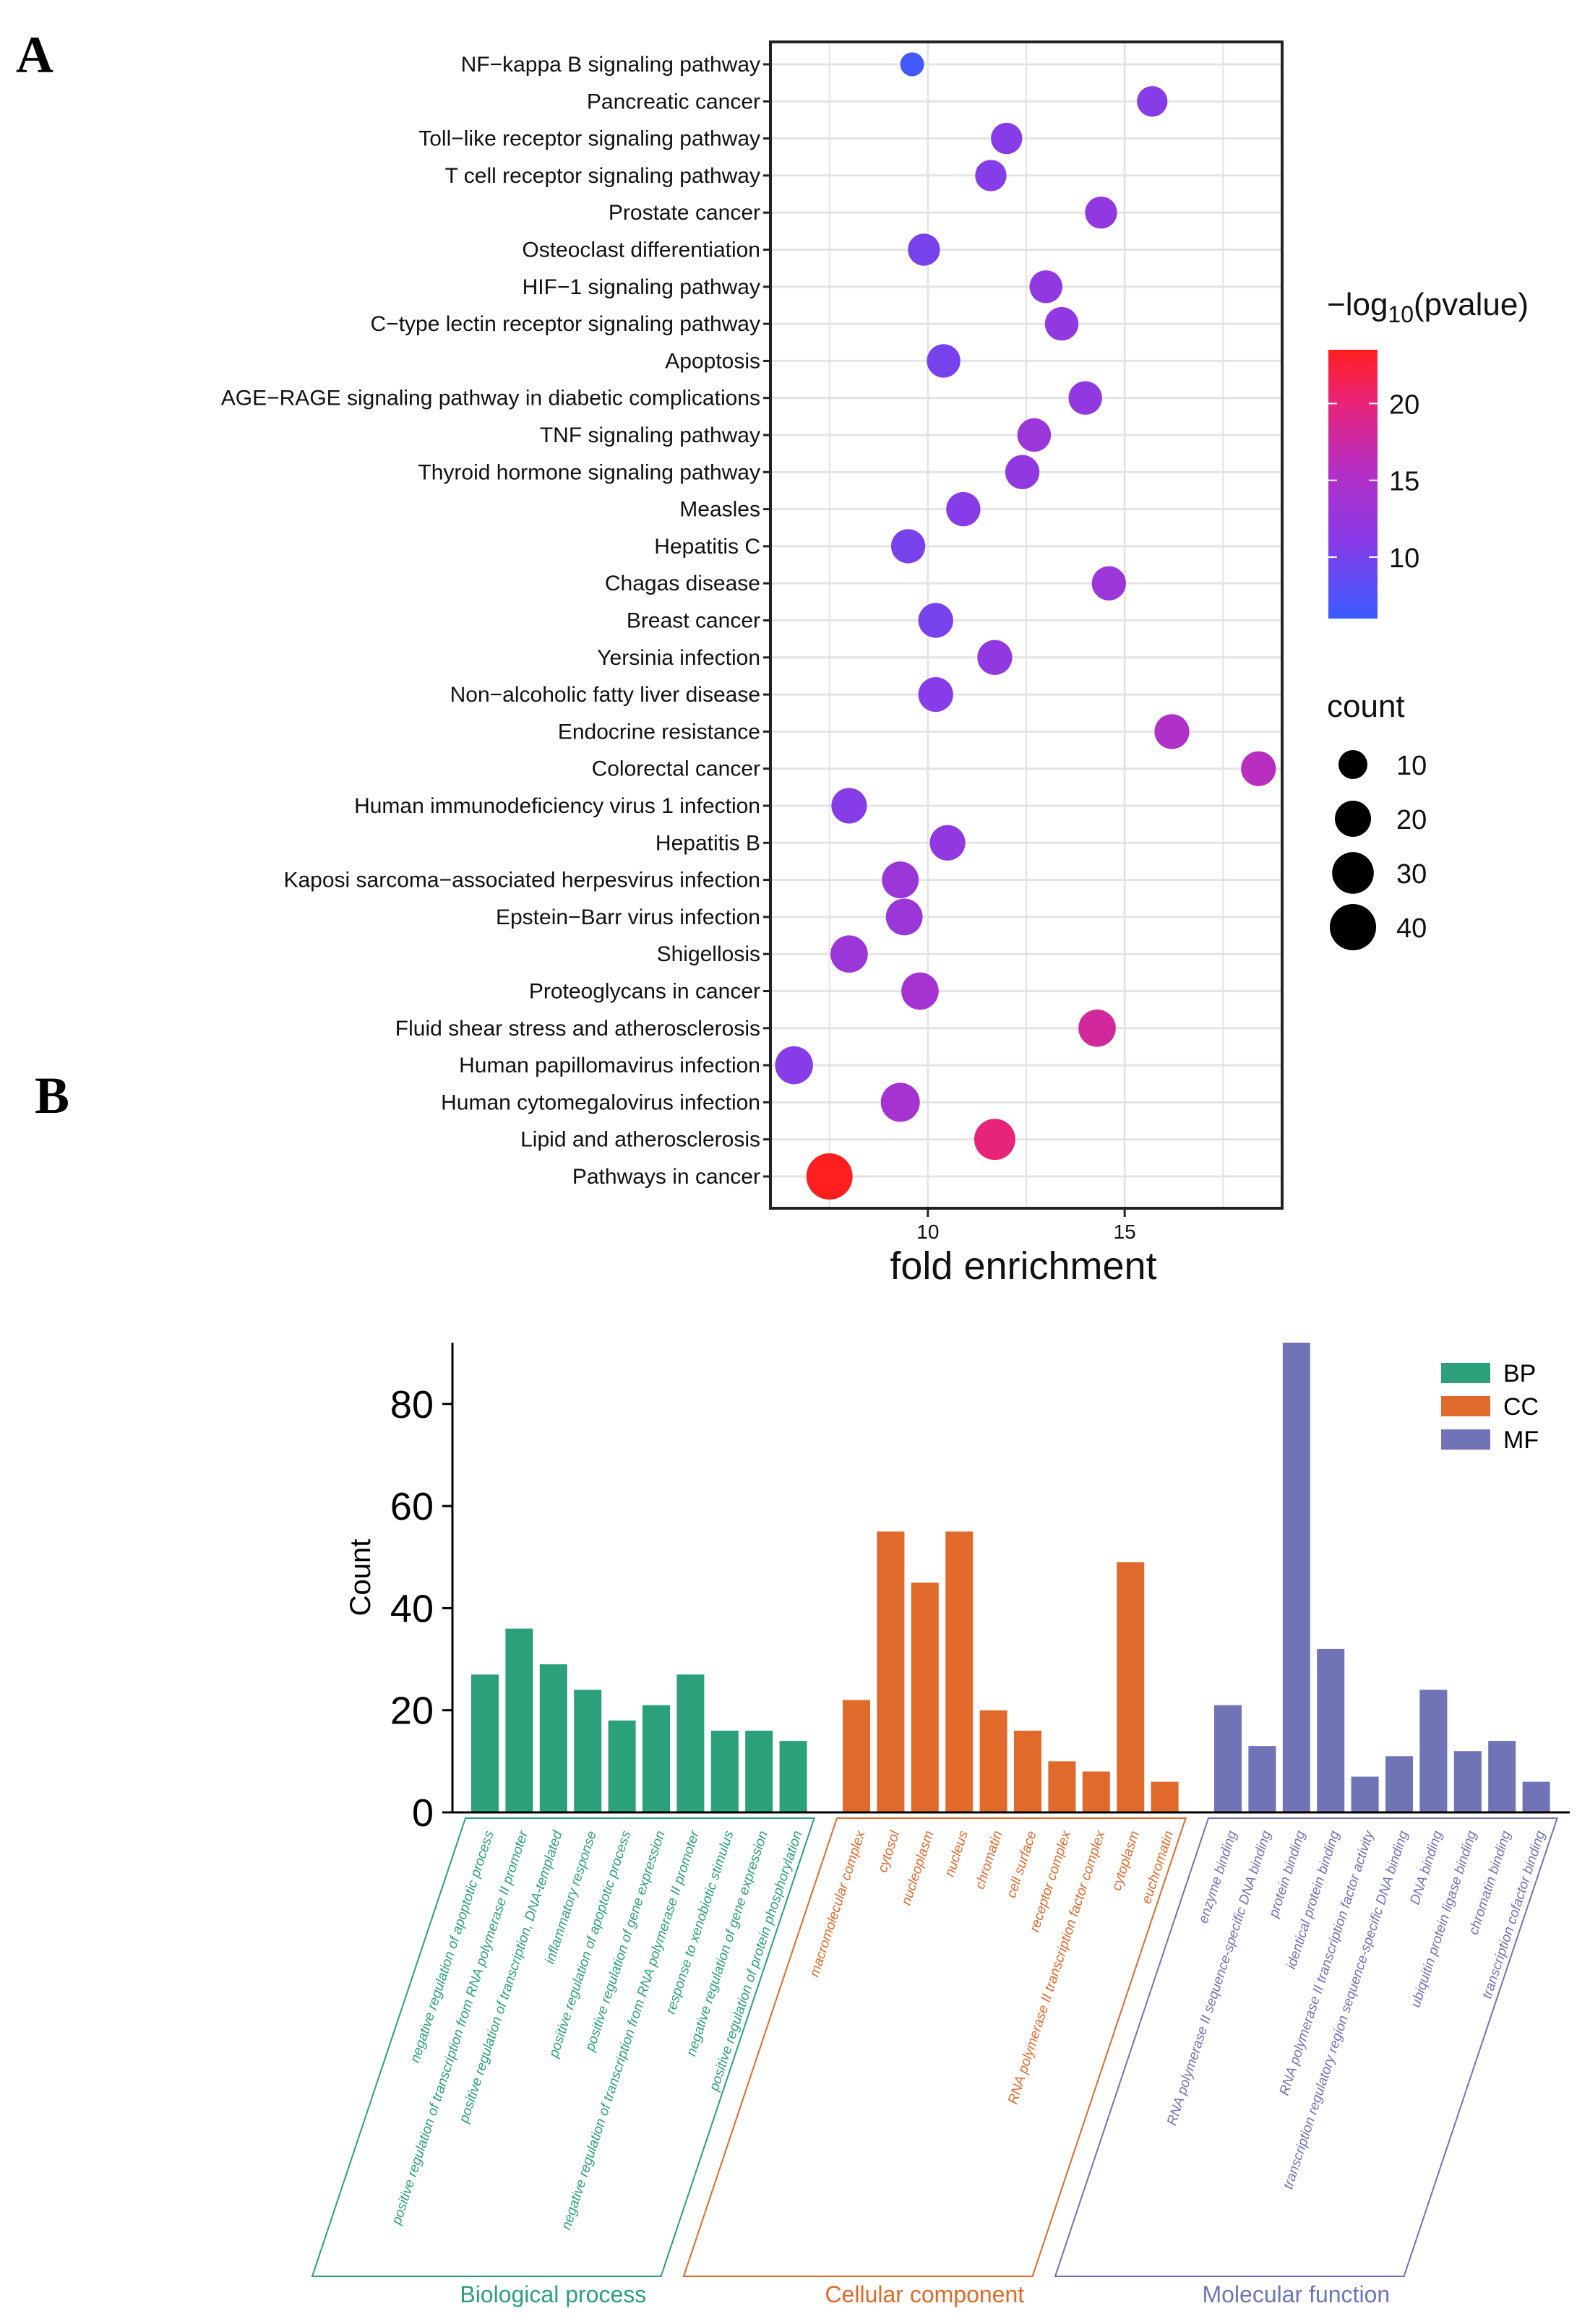 This screenshot has width=1590, height=2324. What do you see at coordinates (900, 1102) in the screenshot?
I see `dot-human-cytomegalovirus-infection` at bounding box center [900, 1102].